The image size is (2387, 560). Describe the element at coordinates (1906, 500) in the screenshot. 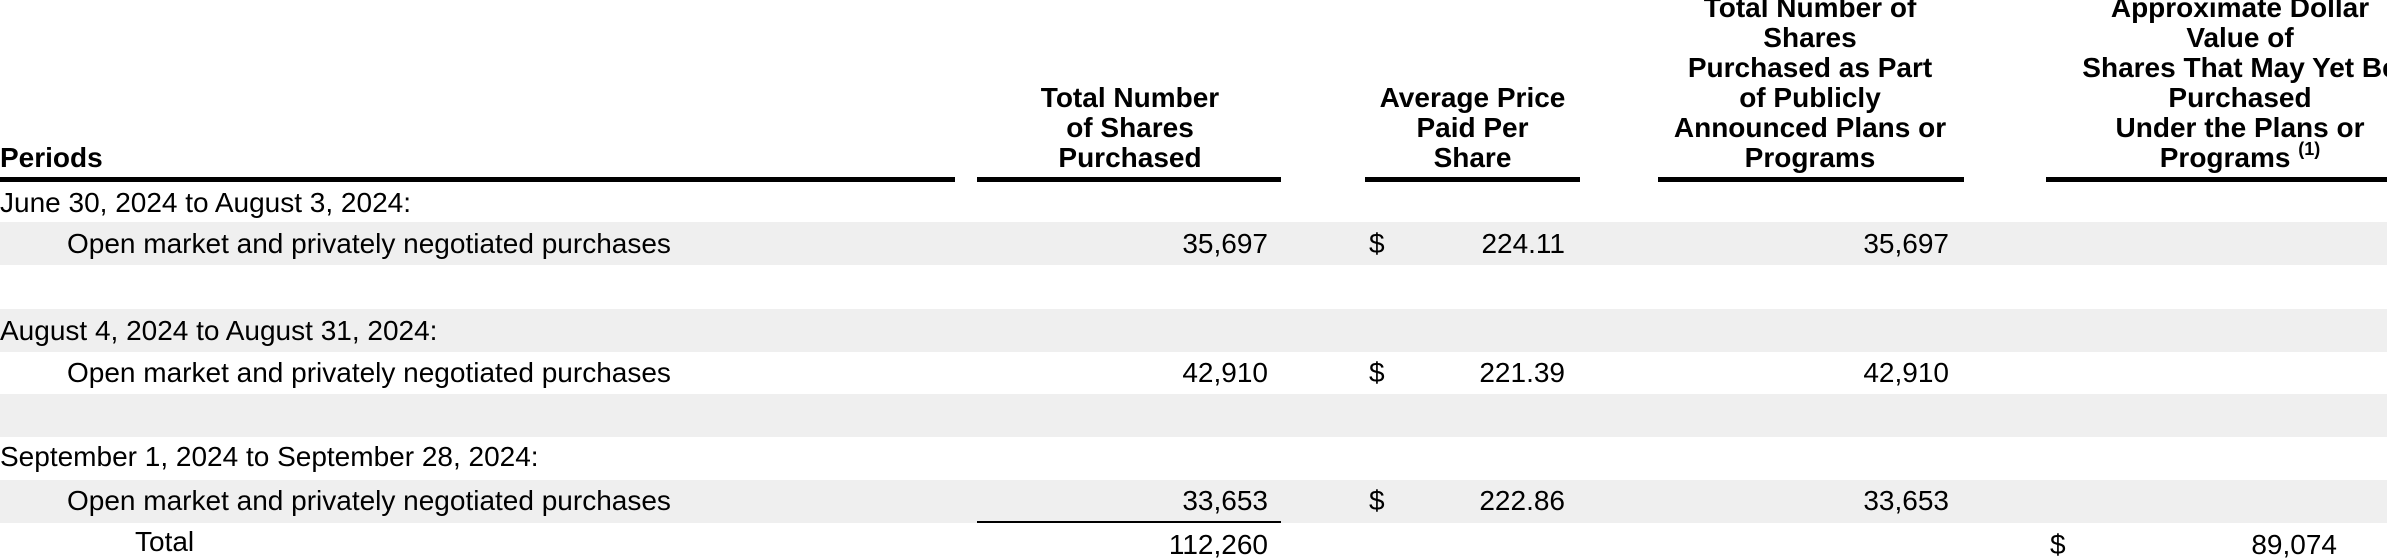

I see `plan-shares-value: 33,653` at that location.